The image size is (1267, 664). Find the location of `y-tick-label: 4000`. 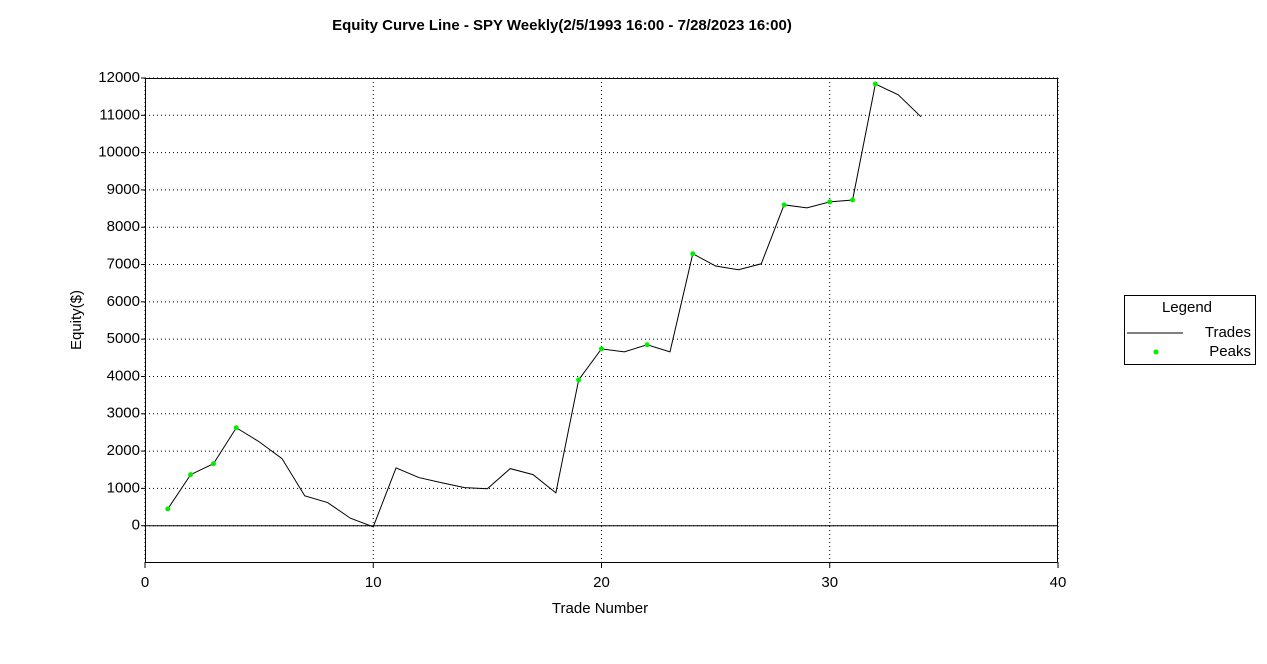

y-tick-label: 4000 is located at coordinates (123, 375).